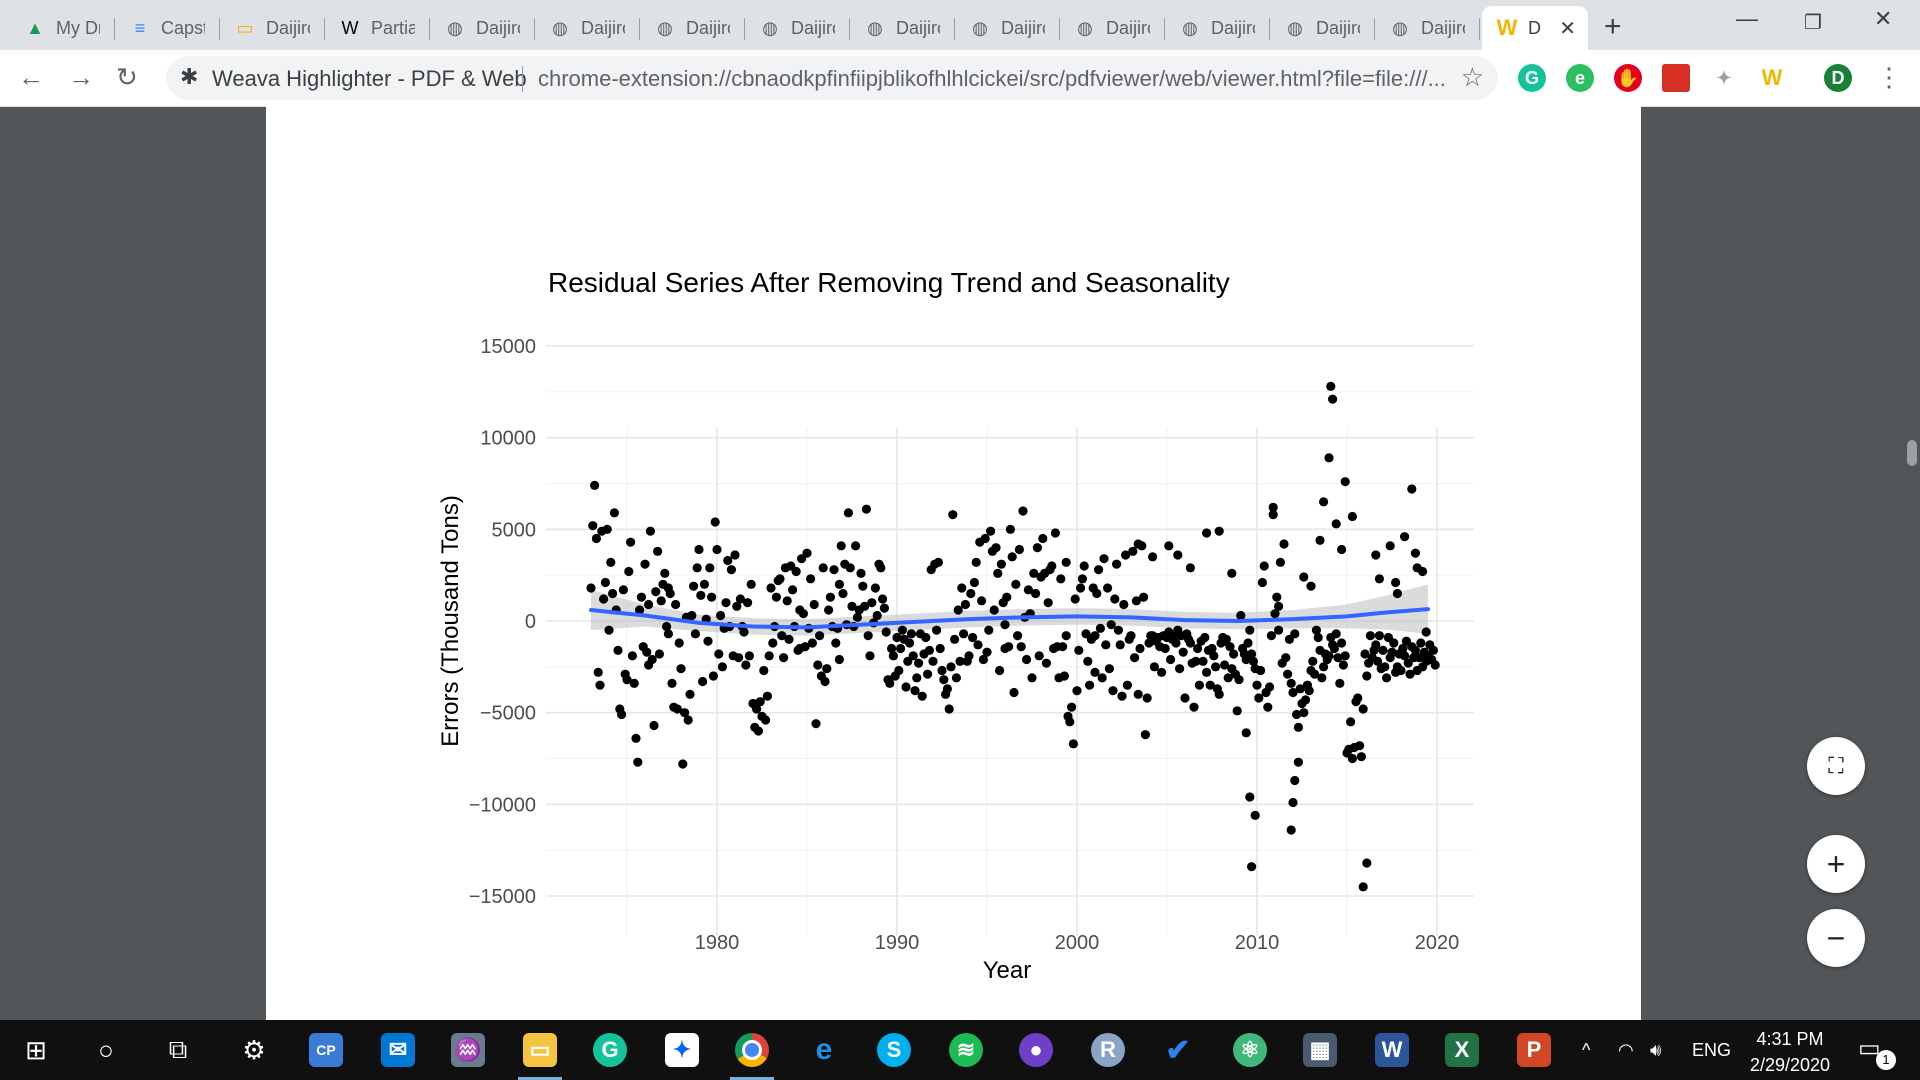  Describe the element at coordinates (1883, 18) in the screenshot. I see `close-window-icon: ✕` at that location.